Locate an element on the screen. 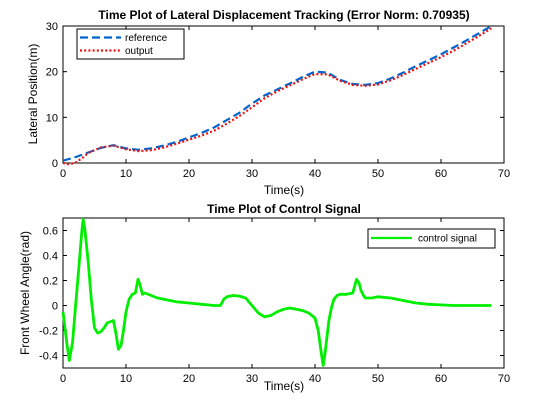 The width and height of the screenshot is (536, 411). plot-title: Time Plot of Control Signal is located at coordinates (284, 209).